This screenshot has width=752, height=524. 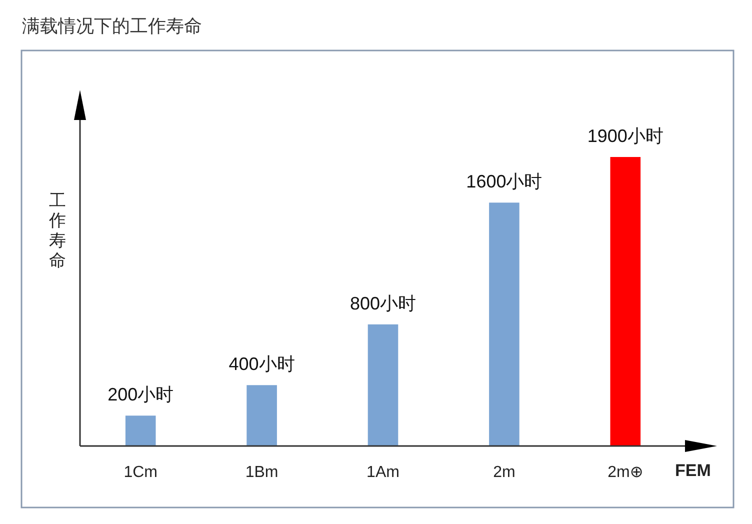 What do you see at coordinates (693, 471) in the screenshot?
I see `x-axis-title: FEM` at bounding box center [693, 471].